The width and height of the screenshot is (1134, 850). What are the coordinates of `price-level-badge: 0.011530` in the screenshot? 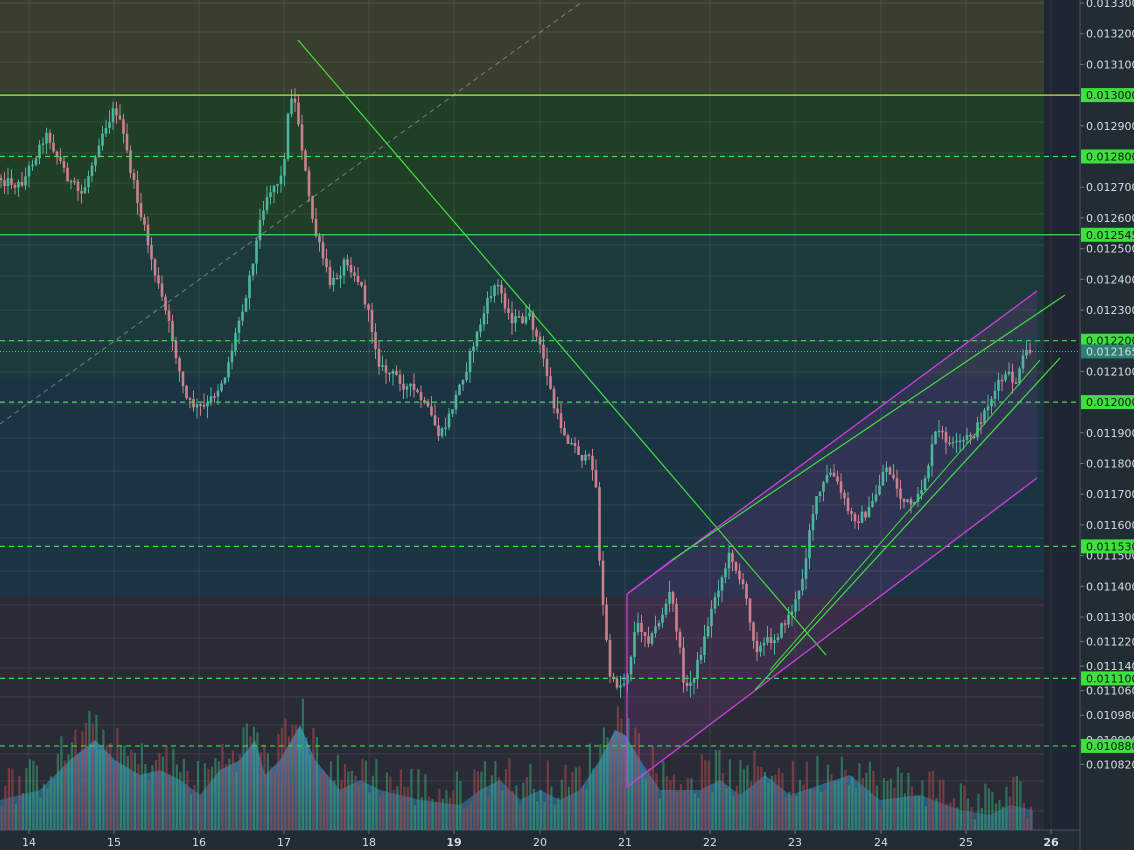 It's located at (1107, 546).